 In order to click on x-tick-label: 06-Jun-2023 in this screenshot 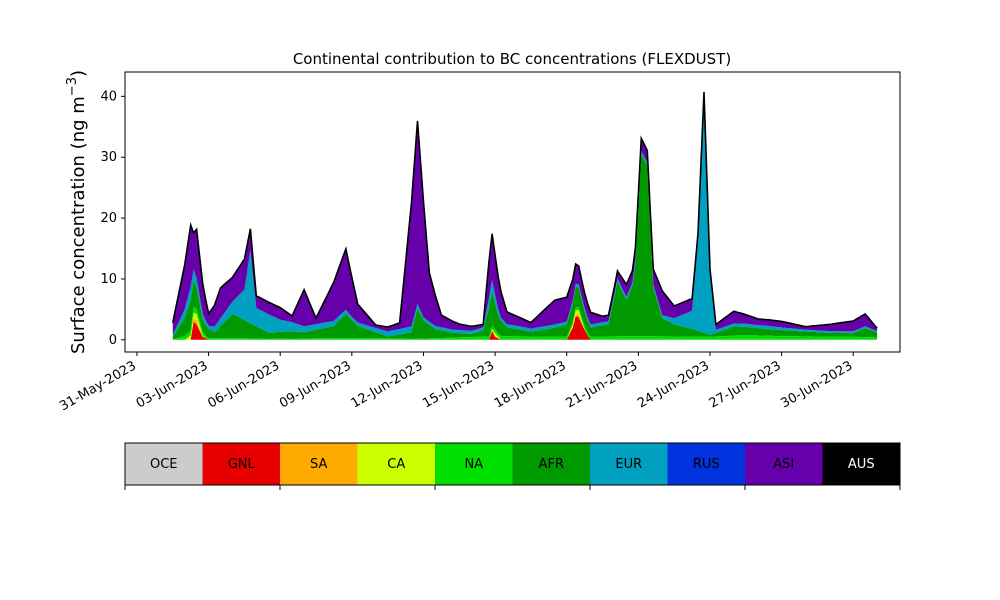, I will do `click(243, 384)`.